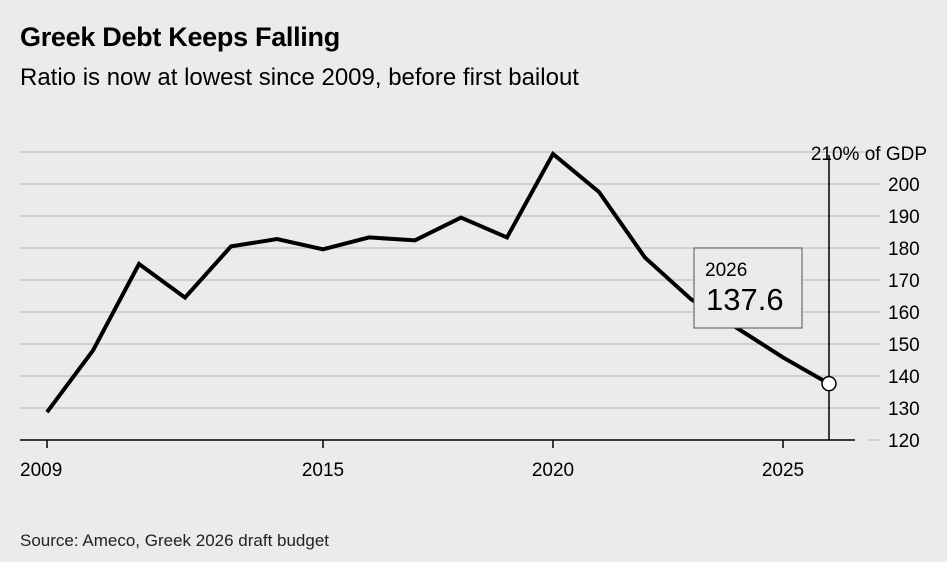 Image resolution: width=947 pixels, height=562 pixels. What do you see at coordinates (745, 299) in the screenshot?
I see `annotation-value: 137.6` at bounding box center [745, 299].